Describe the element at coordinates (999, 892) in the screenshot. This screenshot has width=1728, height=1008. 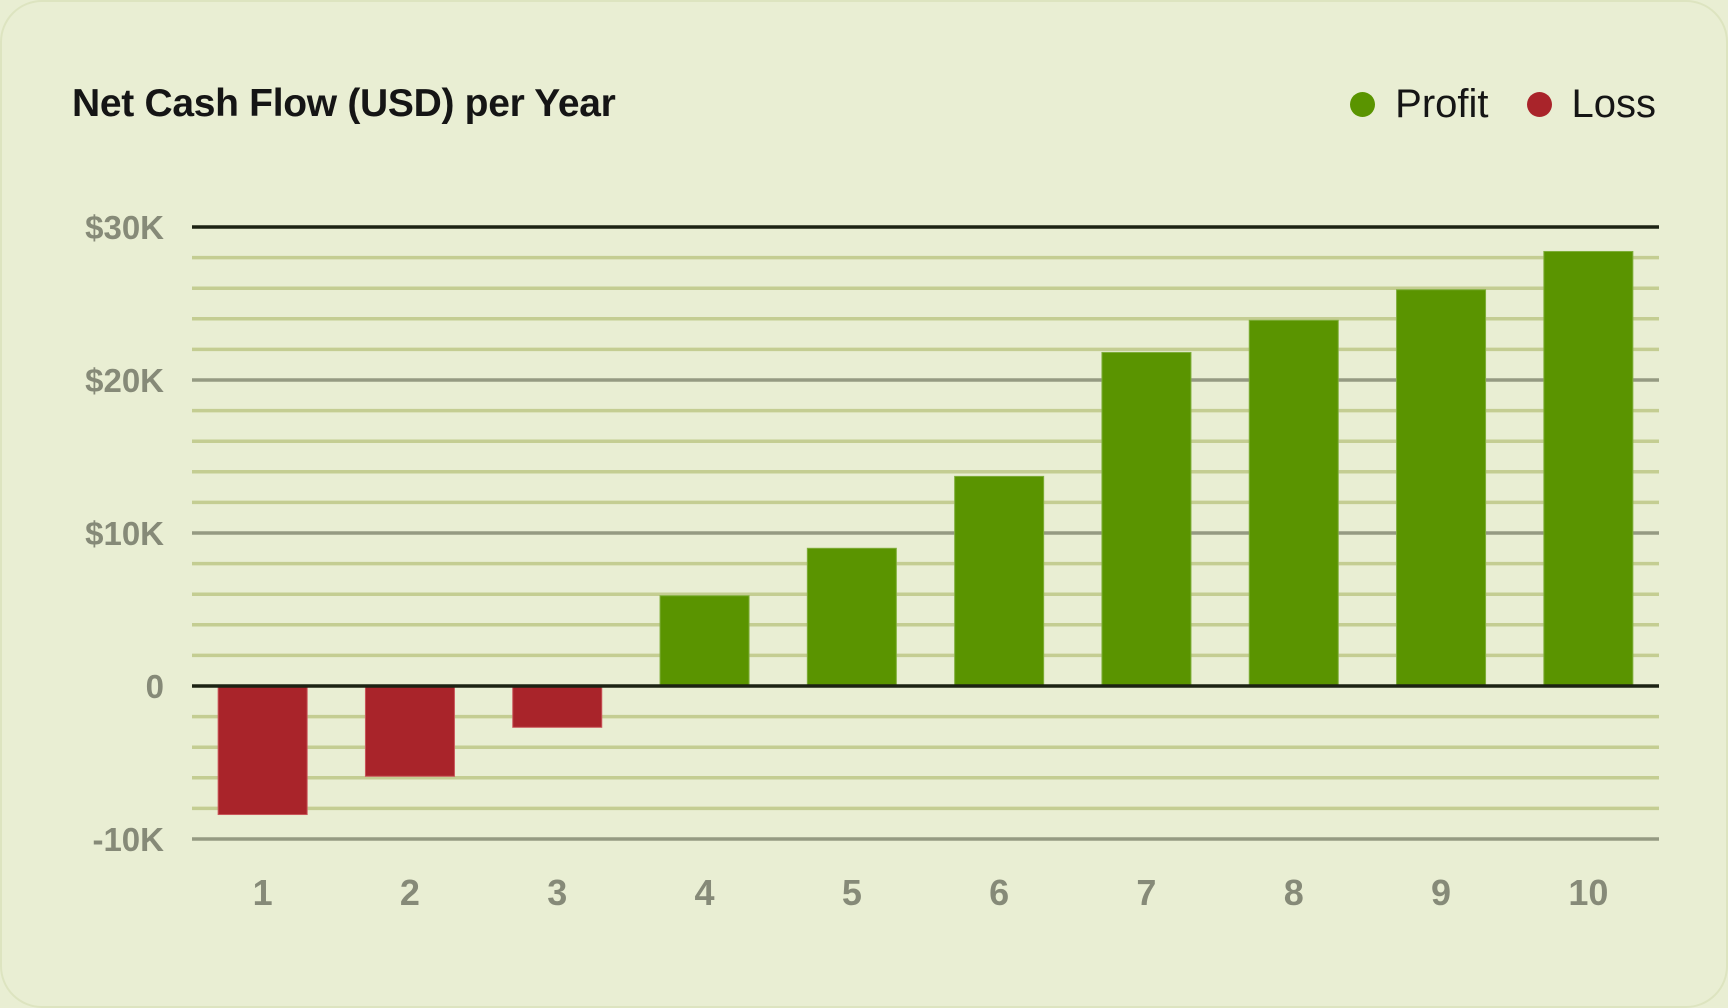
I see `x-tick-label: 6` at that location.